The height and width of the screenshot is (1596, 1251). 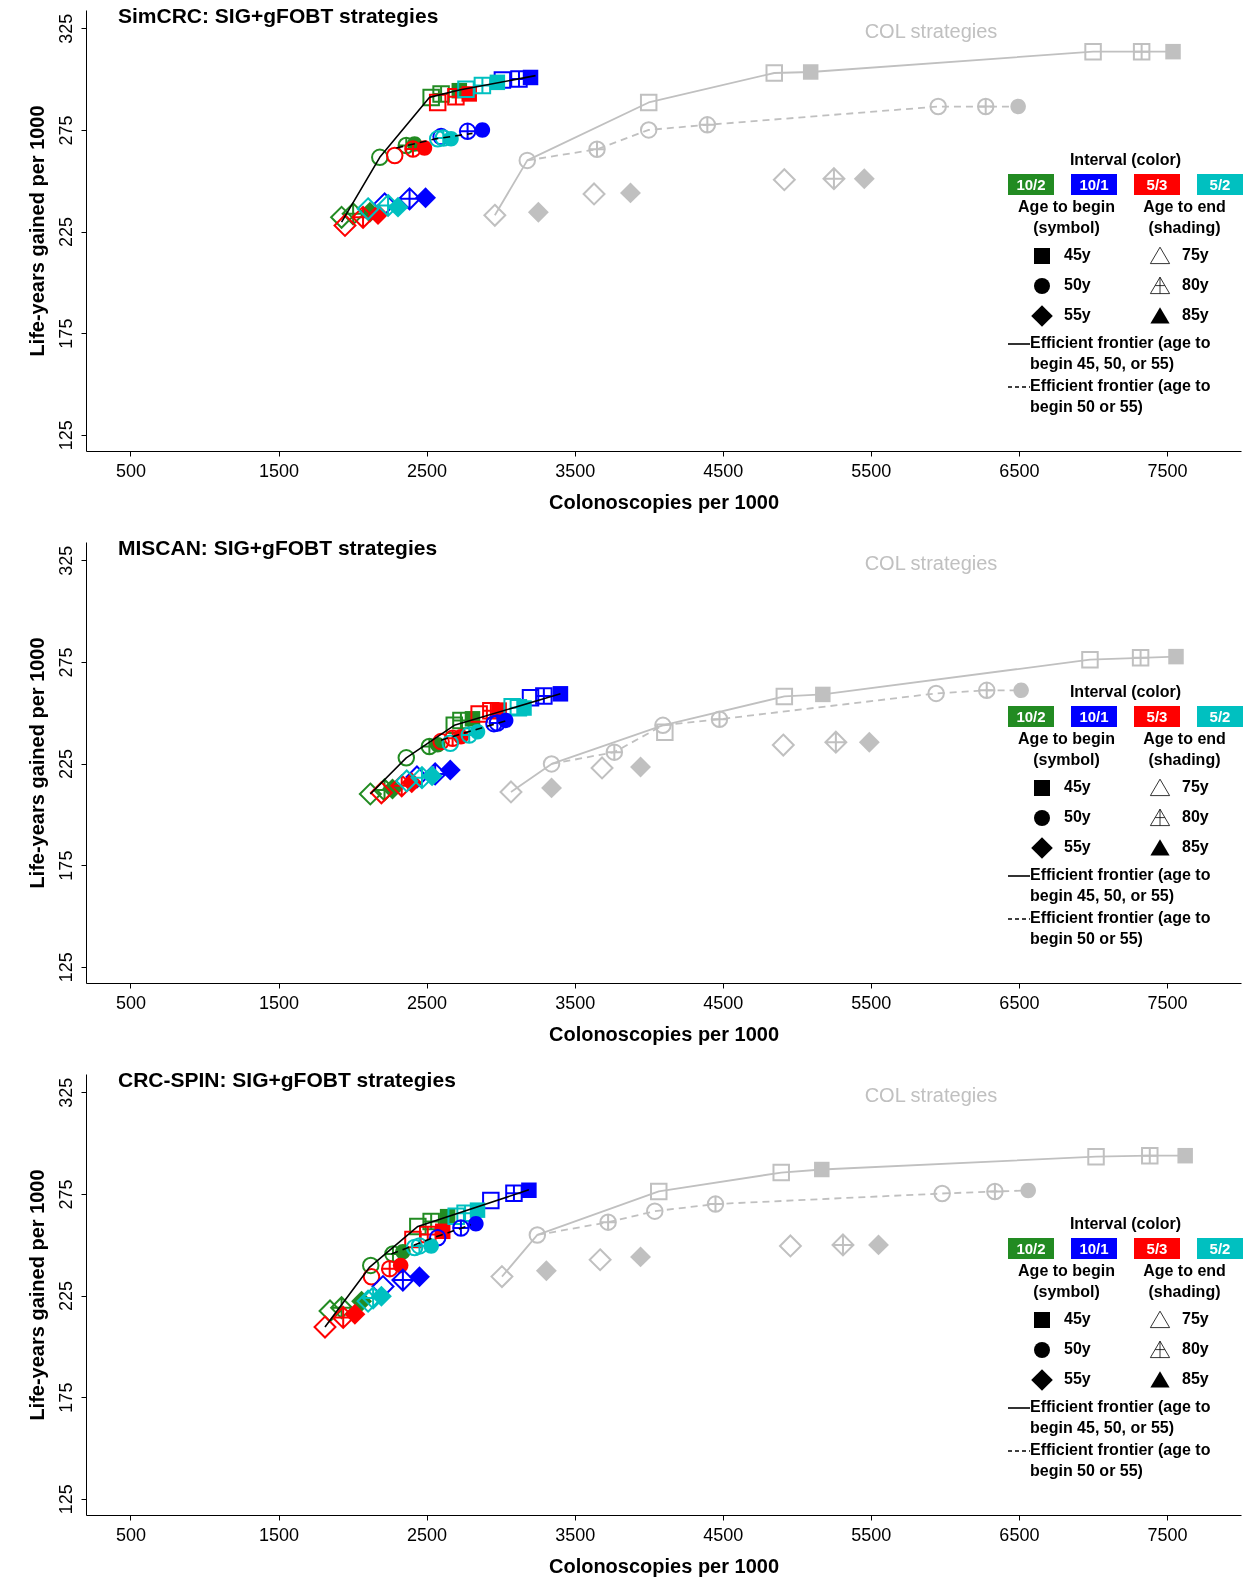 What do you see at coordinates (723, 1534) in the screenshot?
I see `x-tick-label: 4500` at bounding box center [723, 1534].